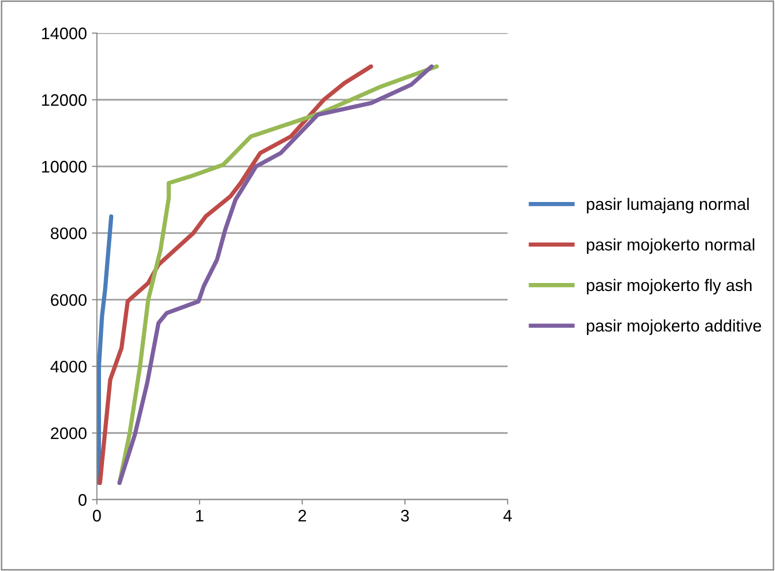 This screenshot has height=571, width=775. I want to click on y-tick-label: 8000, so click(68, 233).